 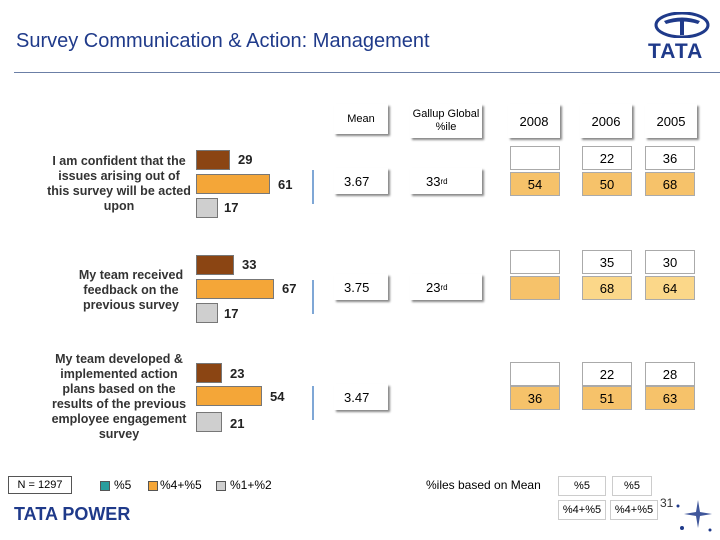 What do you see at coordinates (535, 398) in the screenshot?
I see `cell-2008-top45-3: 36` at bounding box center [535, 398].